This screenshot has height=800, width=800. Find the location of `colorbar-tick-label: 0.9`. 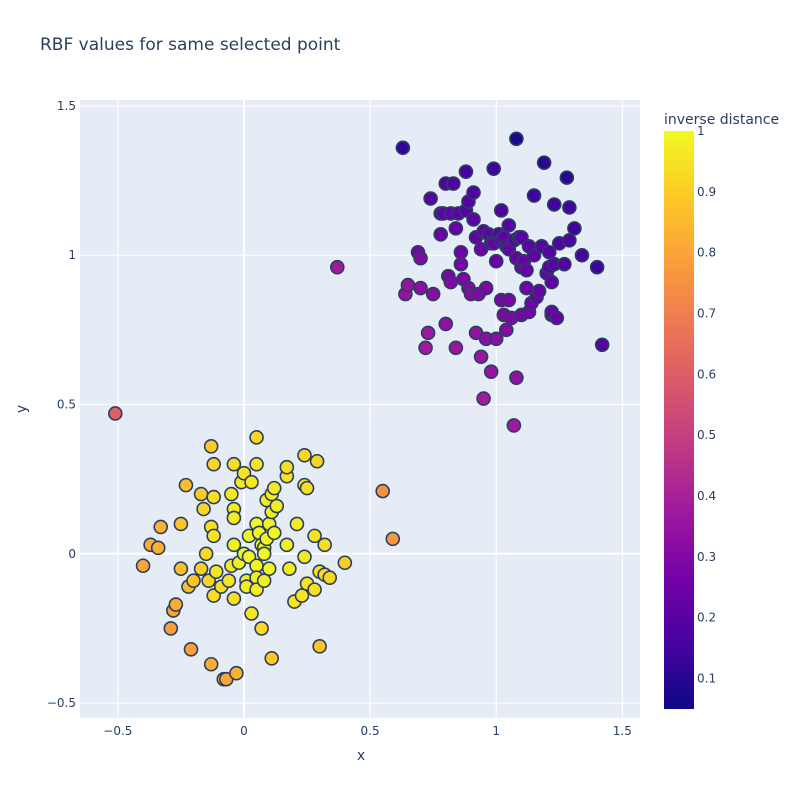

colorbar-tick-label: 0.9 is located at coordinates (706, 192).